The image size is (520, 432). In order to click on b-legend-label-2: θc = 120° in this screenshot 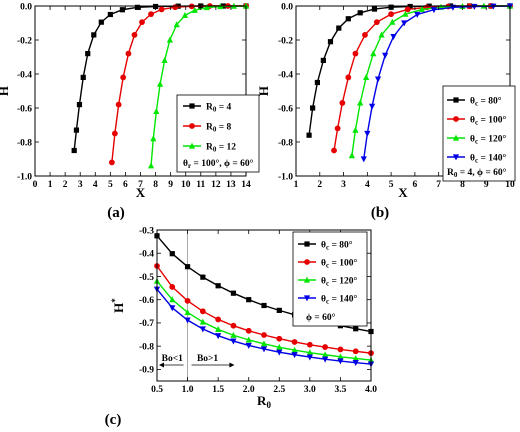, I will do `click(488, 139)`.